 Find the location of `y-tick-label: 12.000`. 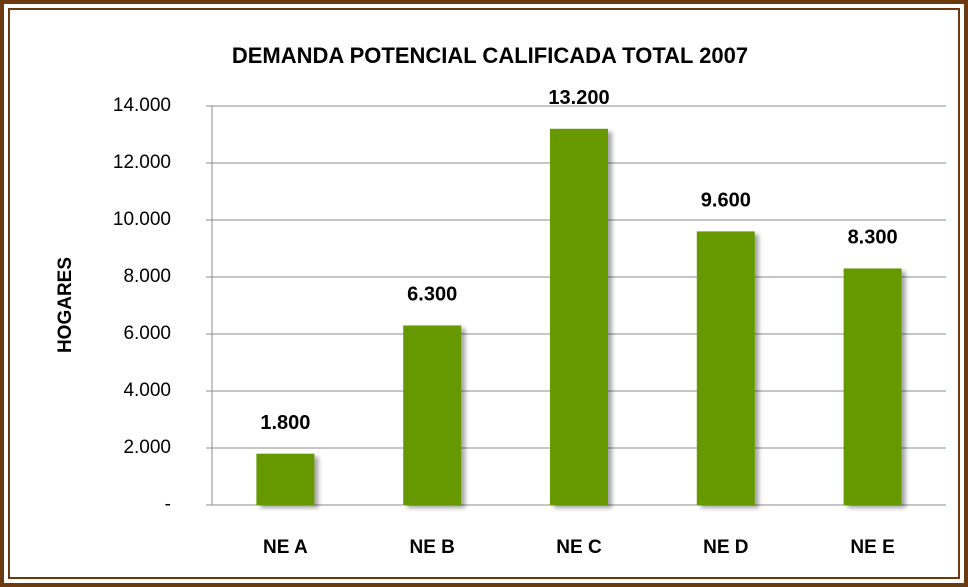

y-tick-label: 12.000 is located at coordinates (142, 162).